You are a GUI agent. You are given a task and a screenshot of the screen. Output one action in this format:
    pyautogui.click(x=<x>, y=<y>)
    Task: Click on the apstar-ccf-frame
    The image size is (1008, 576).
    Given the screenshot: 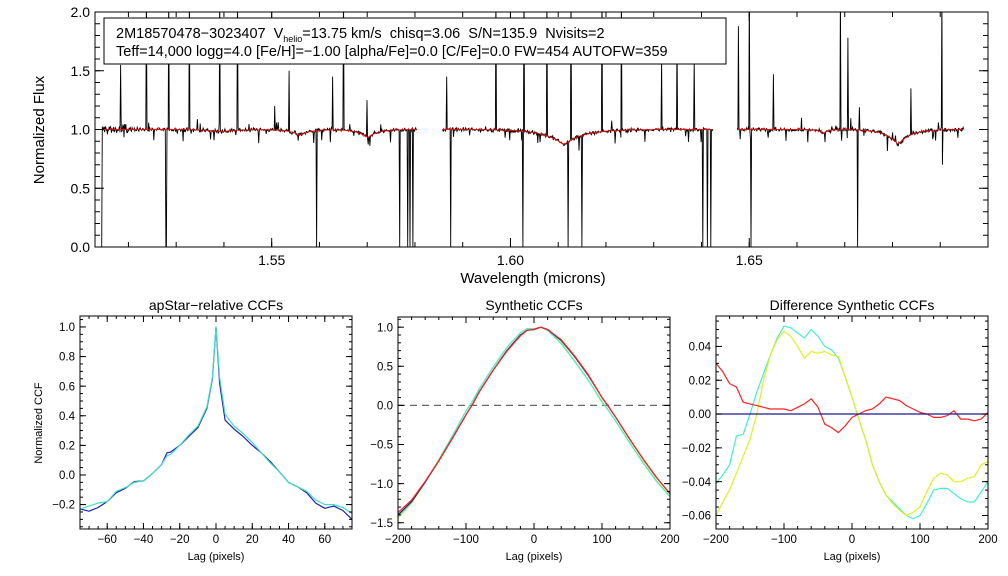 What is the action you would take?
    pyautogui.click(x=216, y=422)
    